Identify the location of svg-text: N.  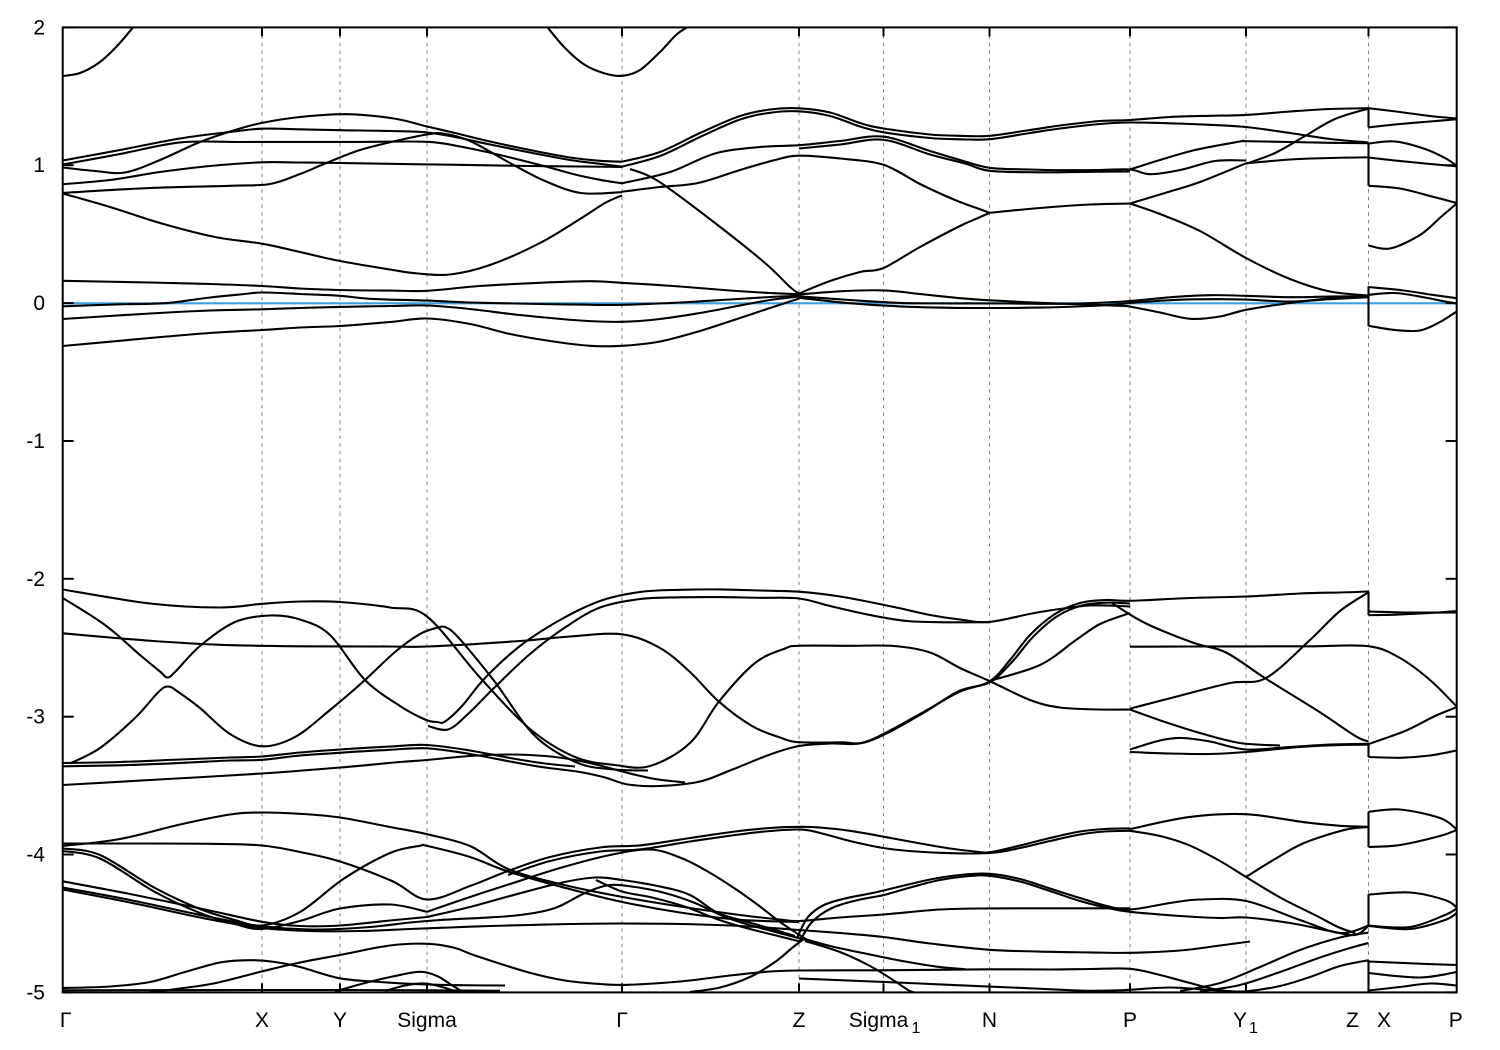
(989, 1020).